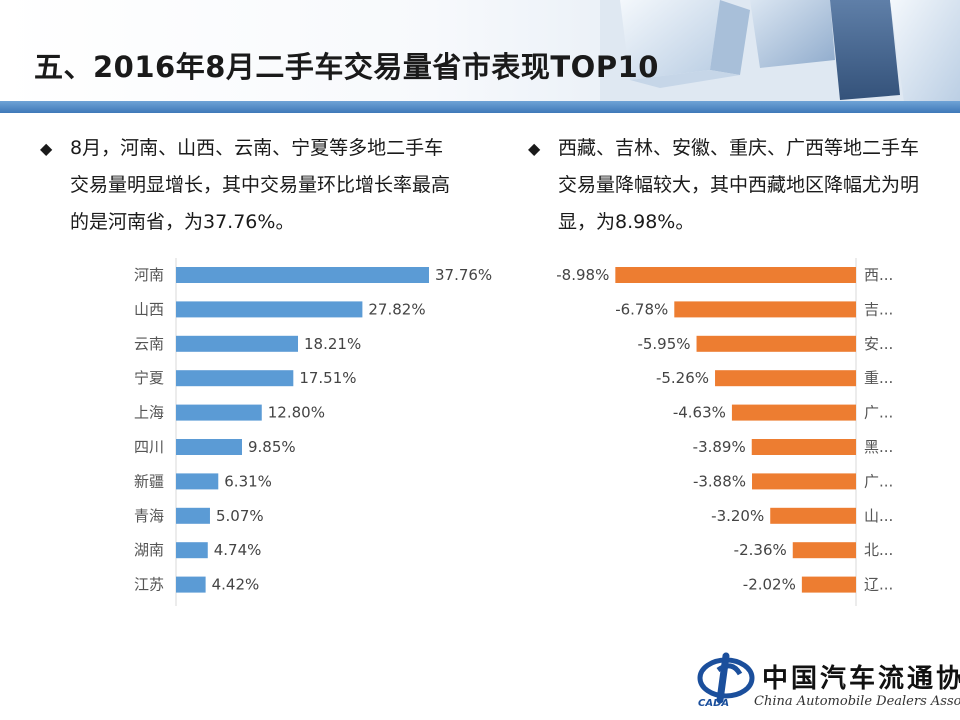 The width and height of the screenshot is (960, 720). What do you see at coordinates (699, 413) in the screenshot?
I see `data-label: -4.63%` at bounding box center [699, 413].